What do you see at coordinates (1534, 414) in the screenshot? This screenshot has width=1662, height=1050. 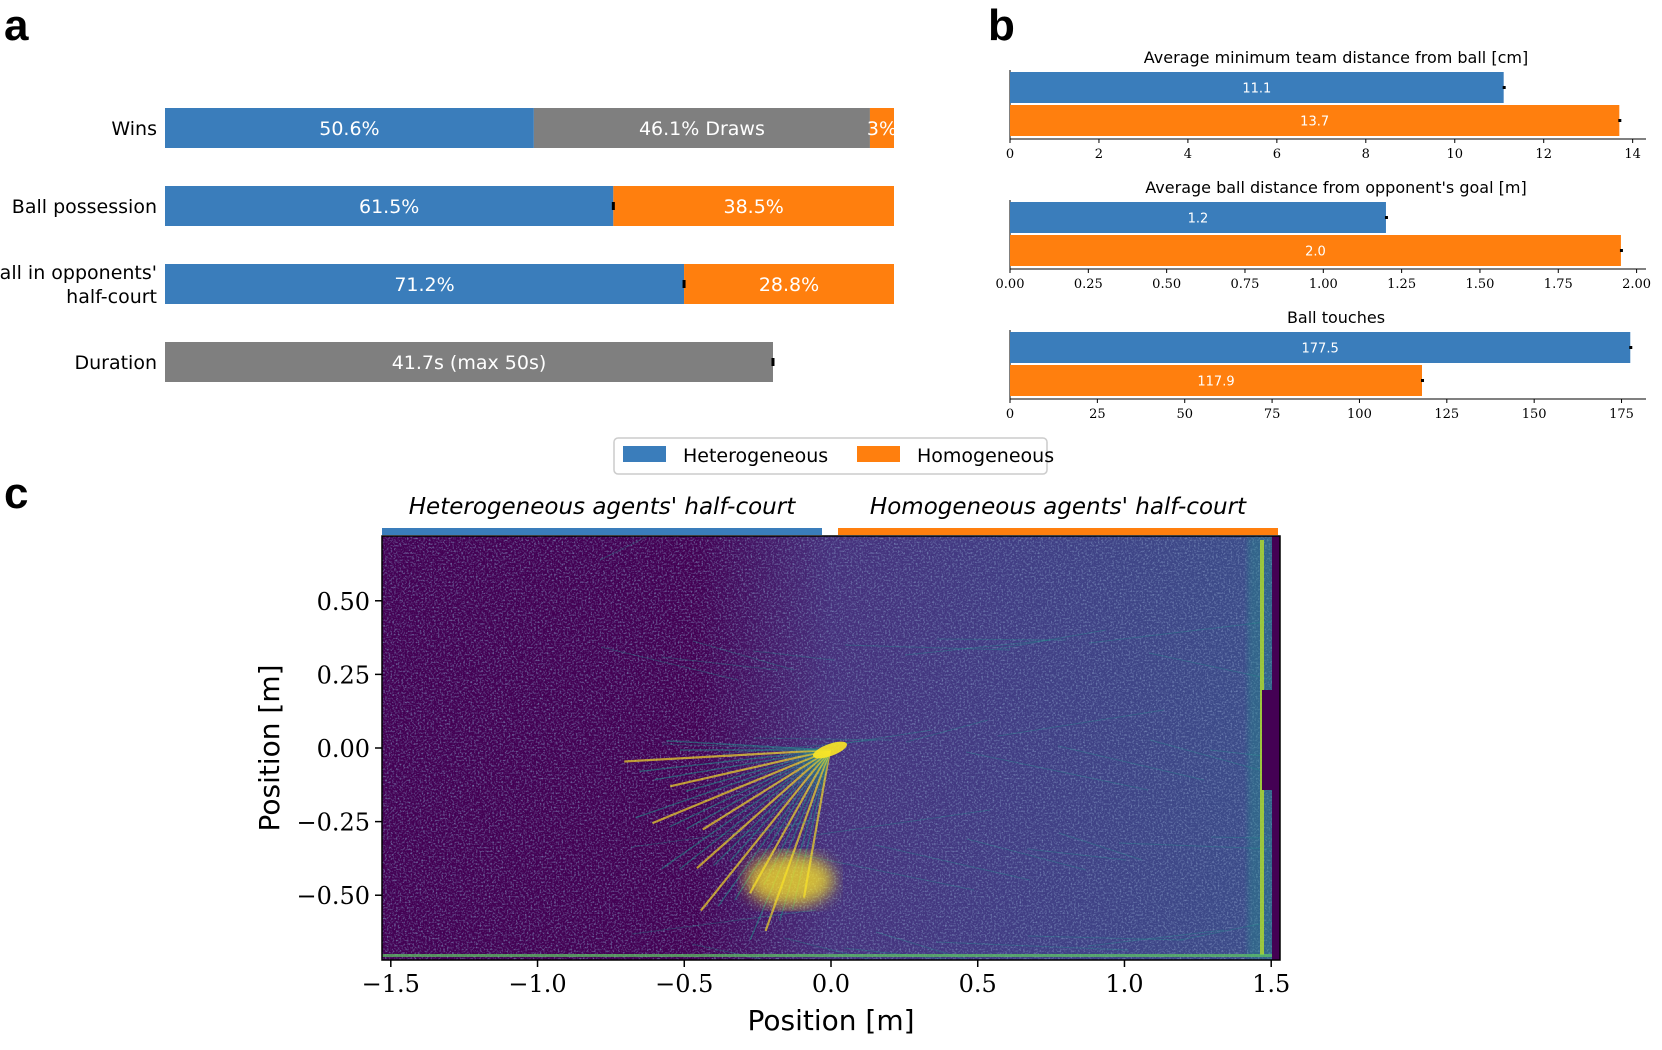 I see `x-tick-label-b3: 150` at bounding box center [1534, 414].